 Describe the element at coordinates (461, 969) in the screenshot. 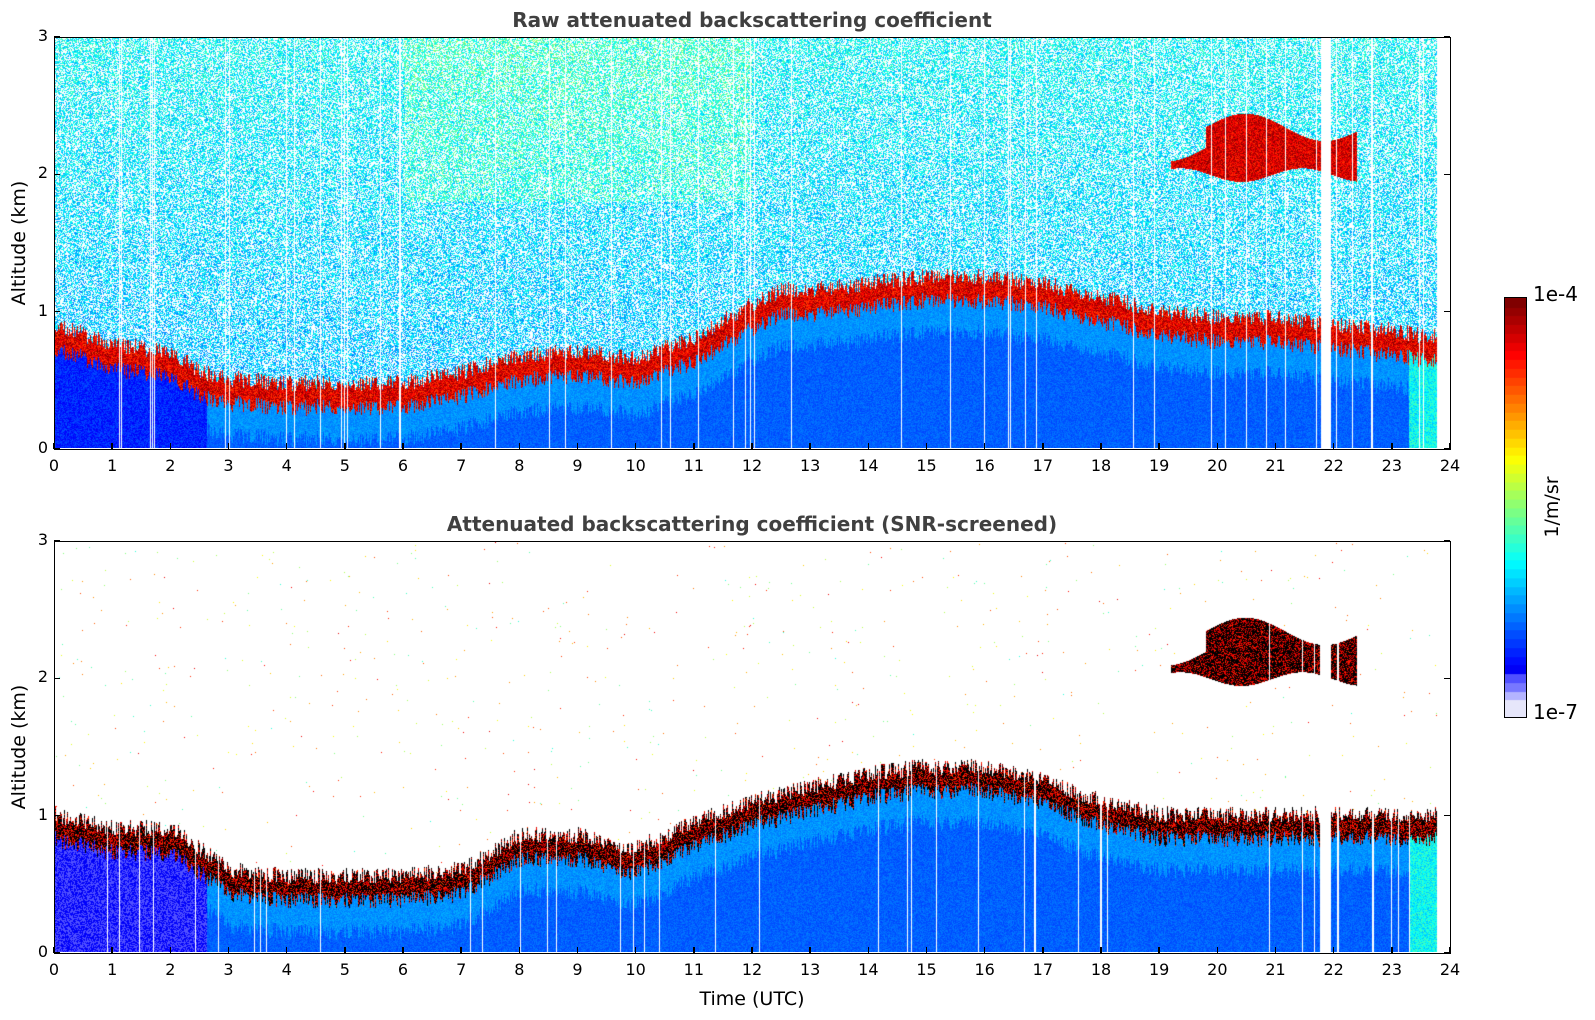

I see `x-tick-label: 7` at that location.